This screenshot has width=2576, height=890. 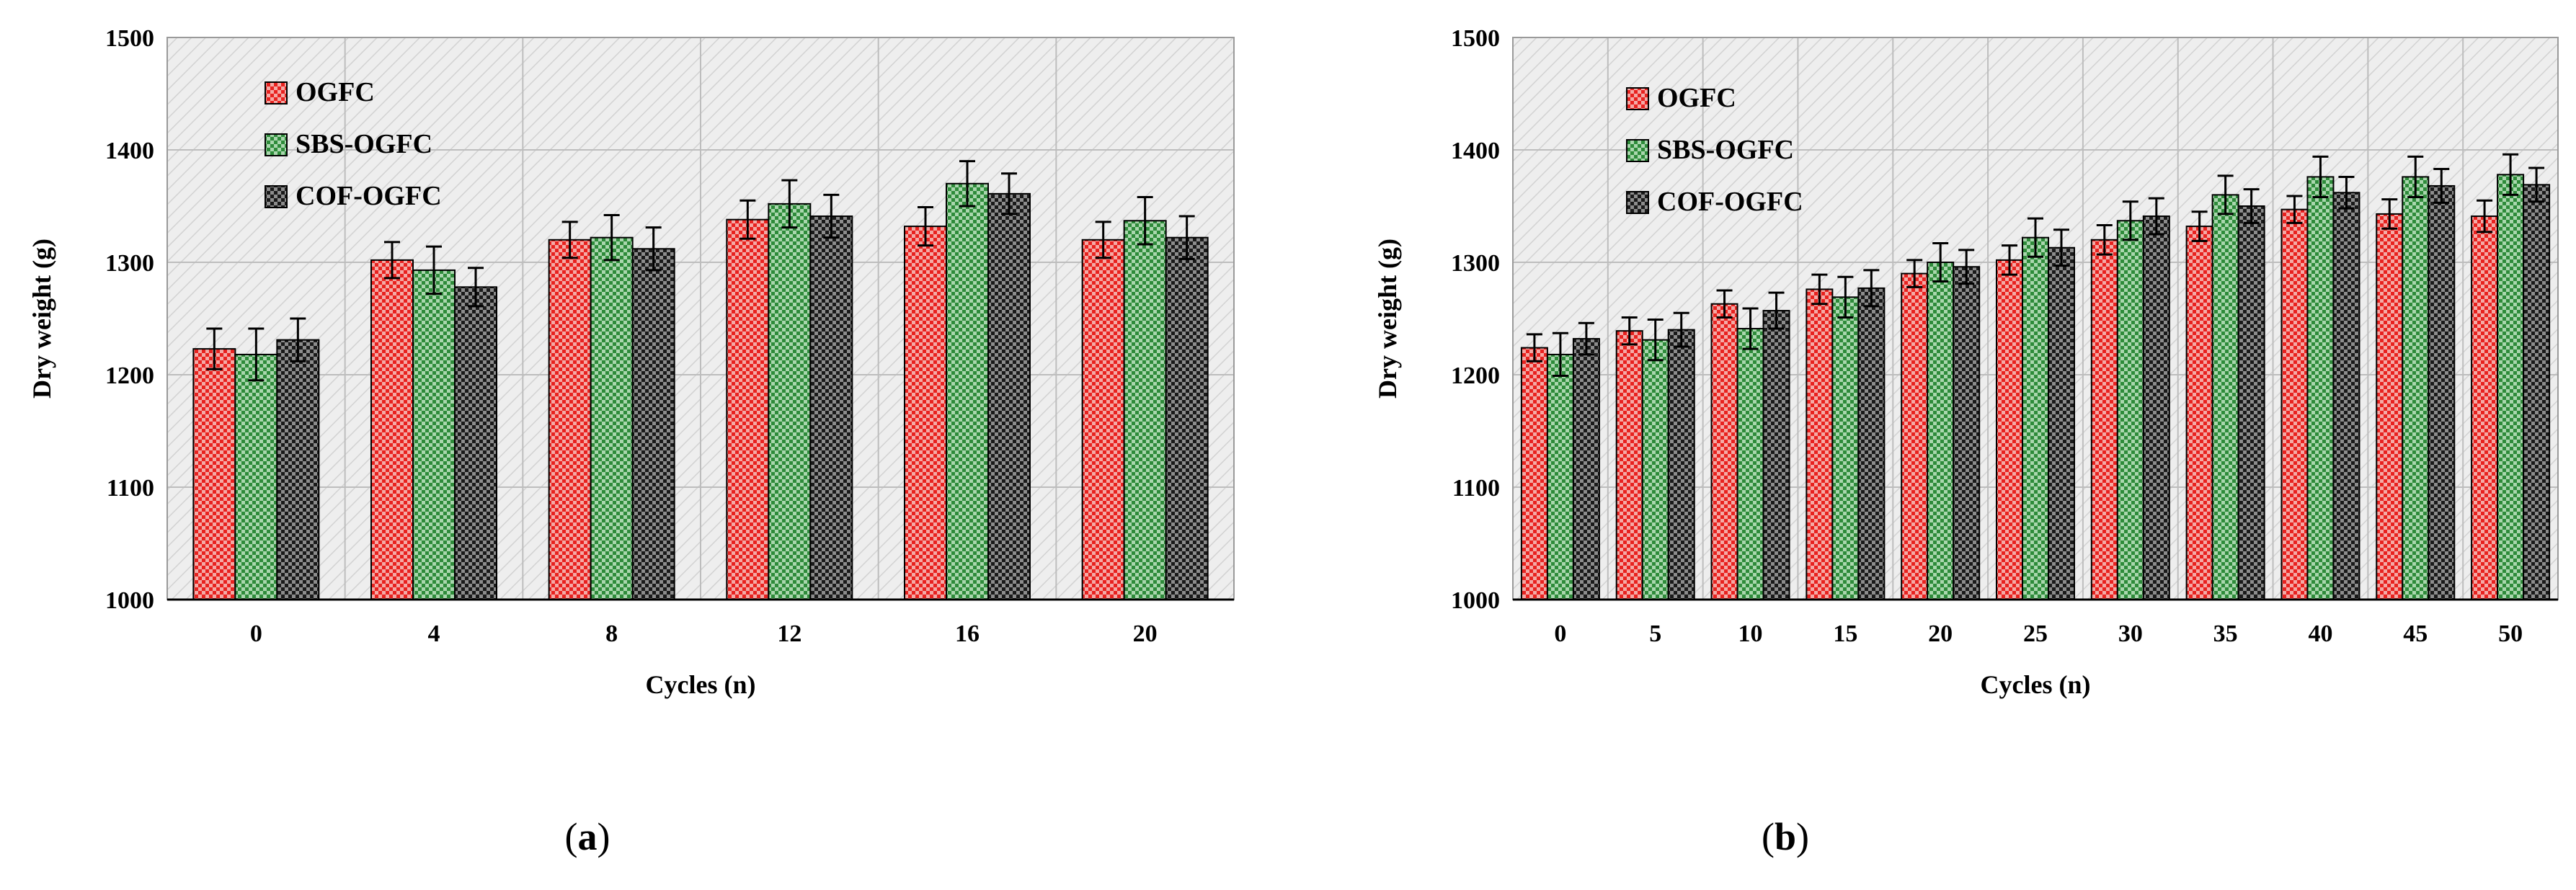 What do you see at coordinates (1475, 375) in the screenshot?
I see `y-tick-label: 1200` at bounding box center [1475, 375].